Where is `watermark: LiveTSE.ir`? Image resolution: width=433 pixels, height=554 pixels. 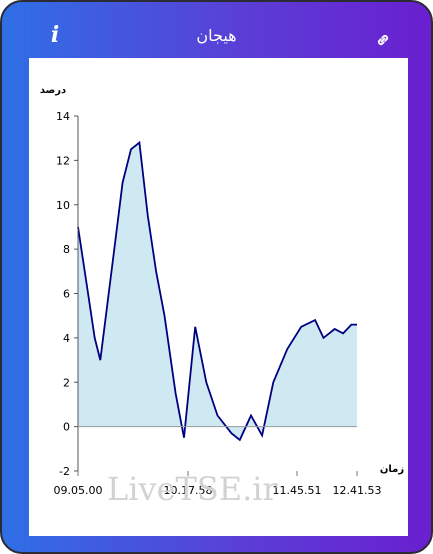 watermark: LiveTSE.ir is located at coordinates (192, 489).